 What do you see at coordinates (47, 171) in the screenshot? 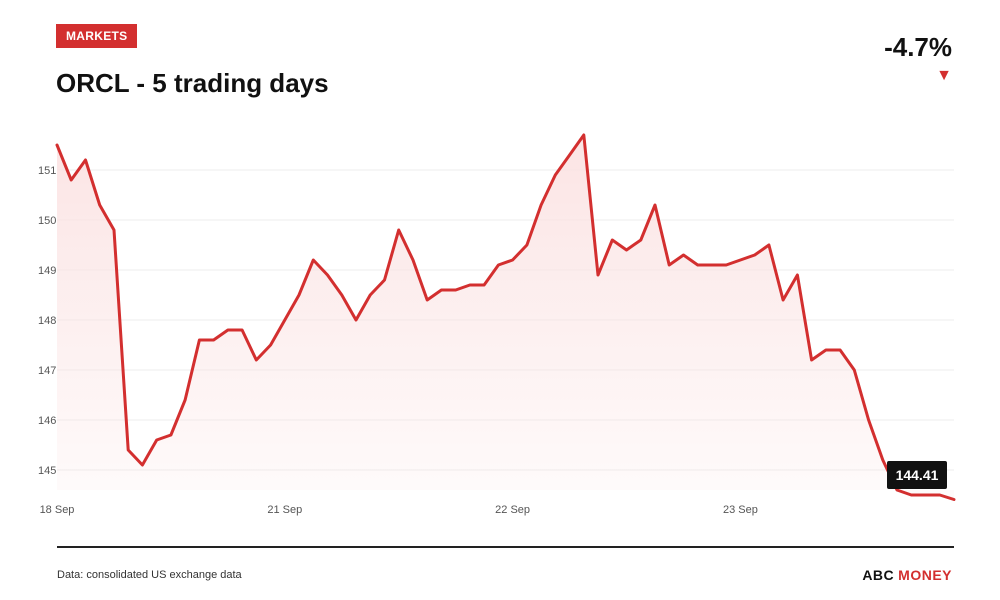
I see `y-tick-label: 151` at bounding box center [47, 171].